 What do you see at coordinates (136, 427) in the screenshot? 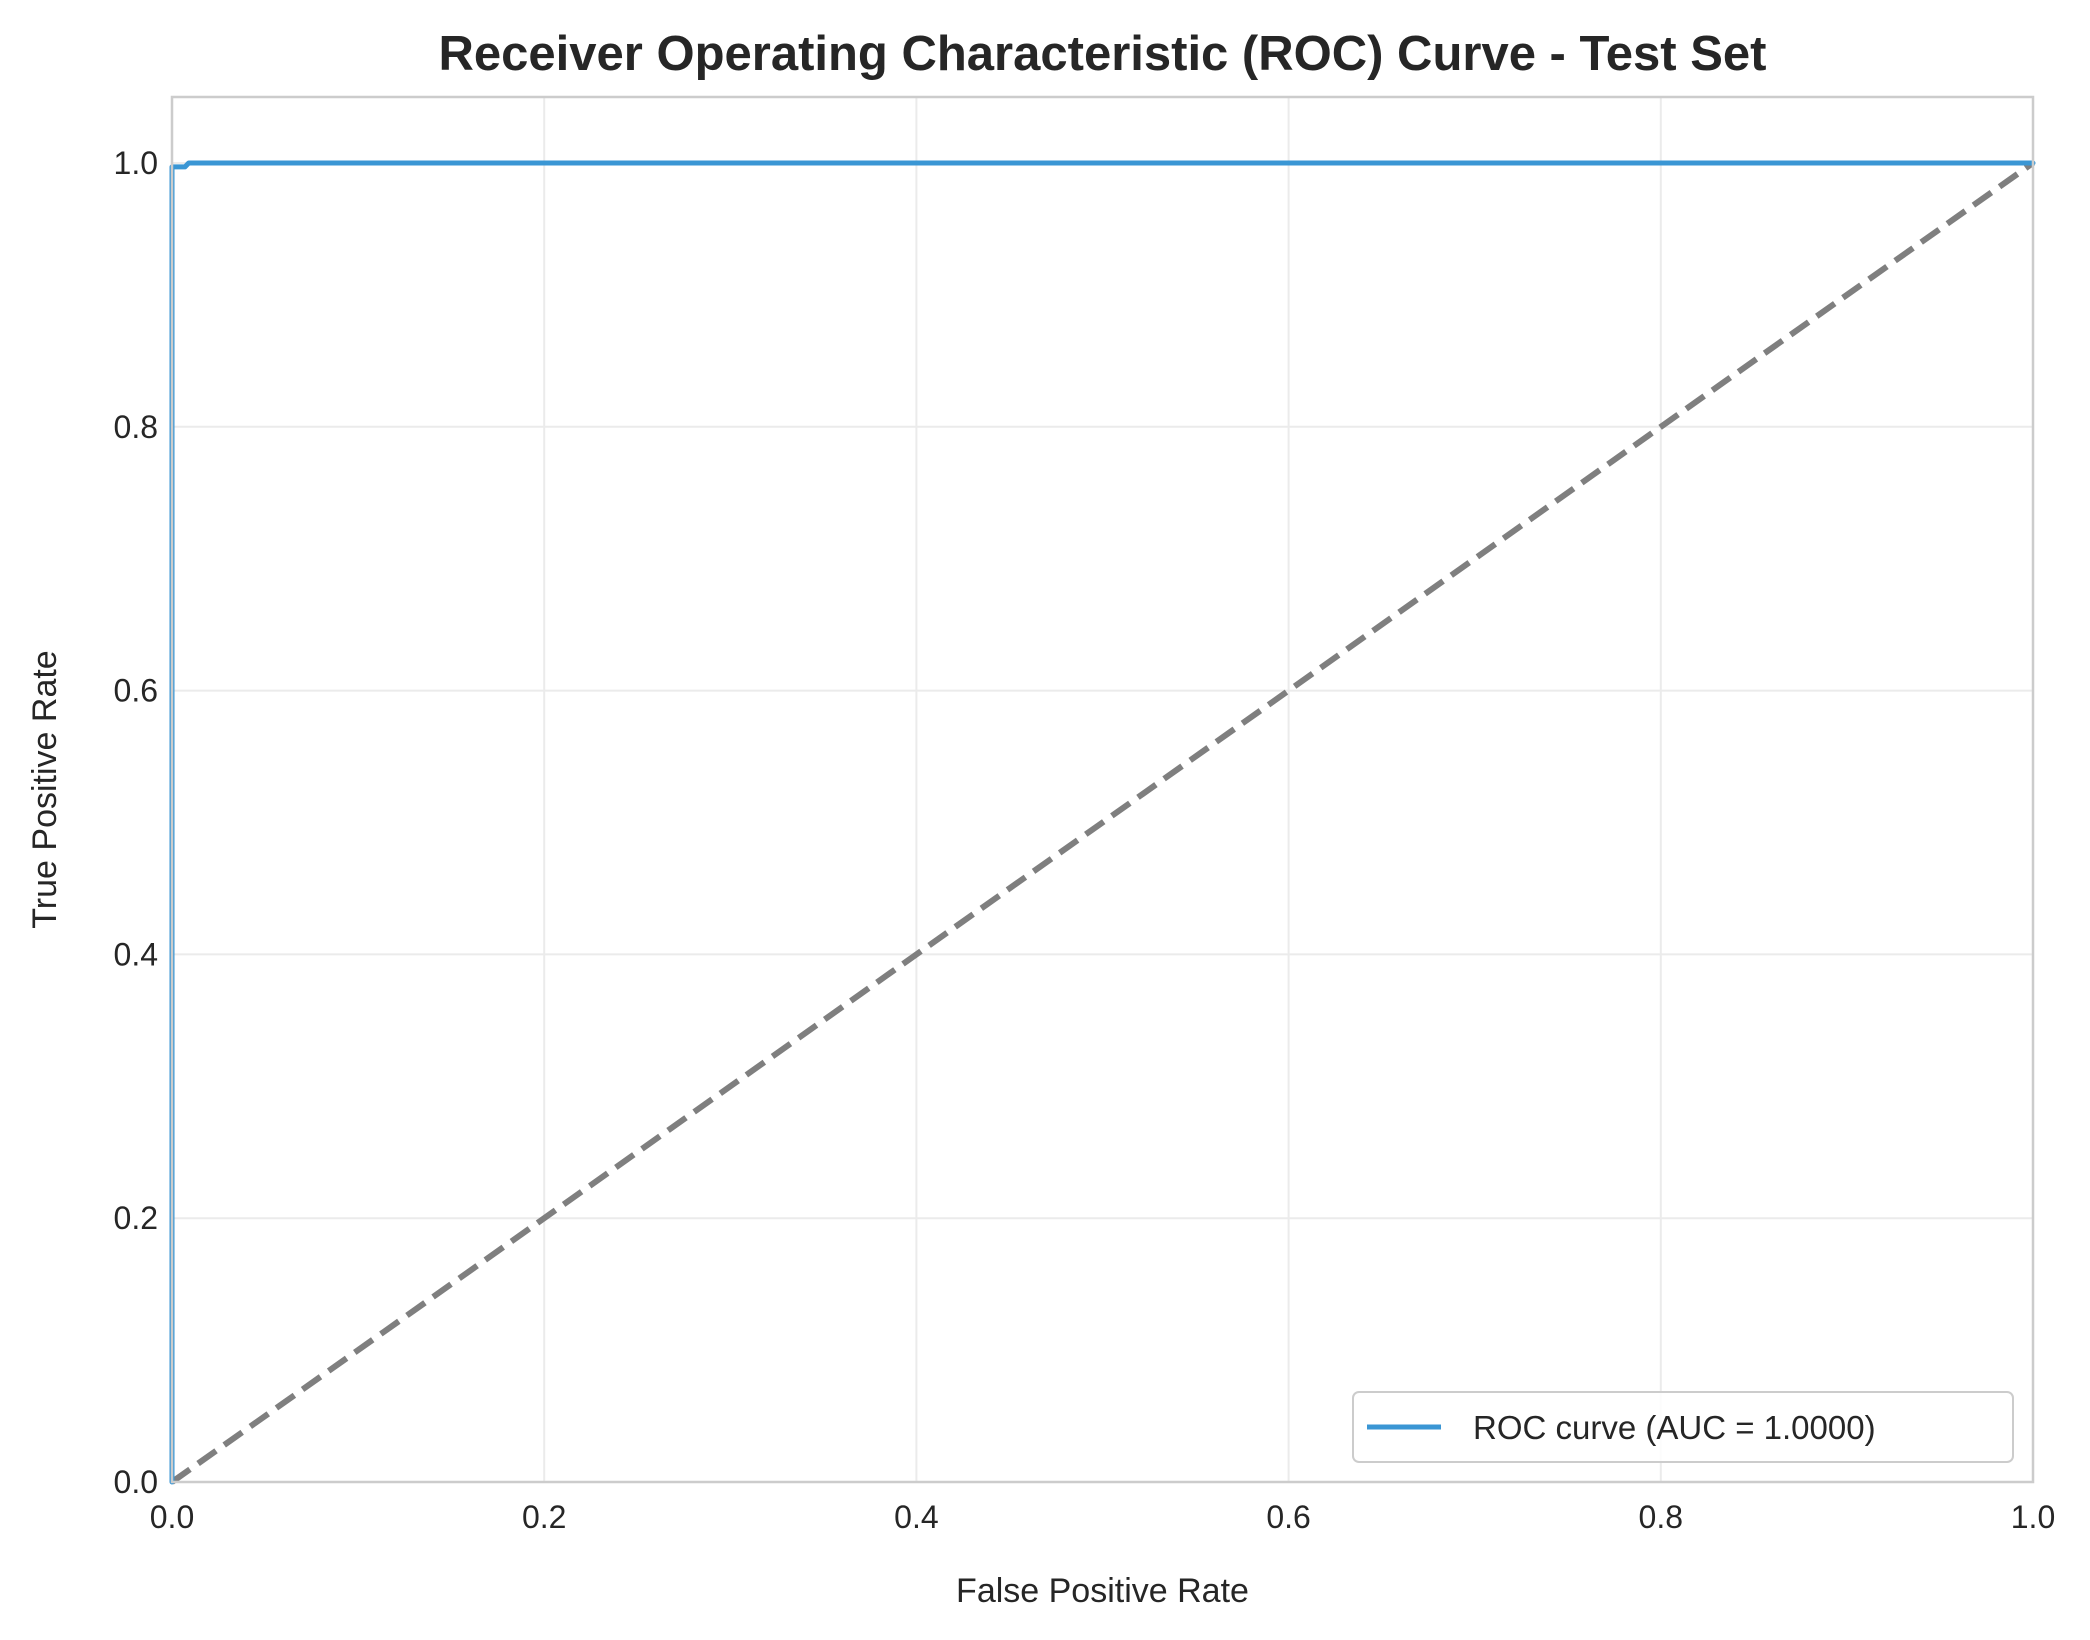
I see `y-tick-label: 0.8` at bounding box center [136, 427].